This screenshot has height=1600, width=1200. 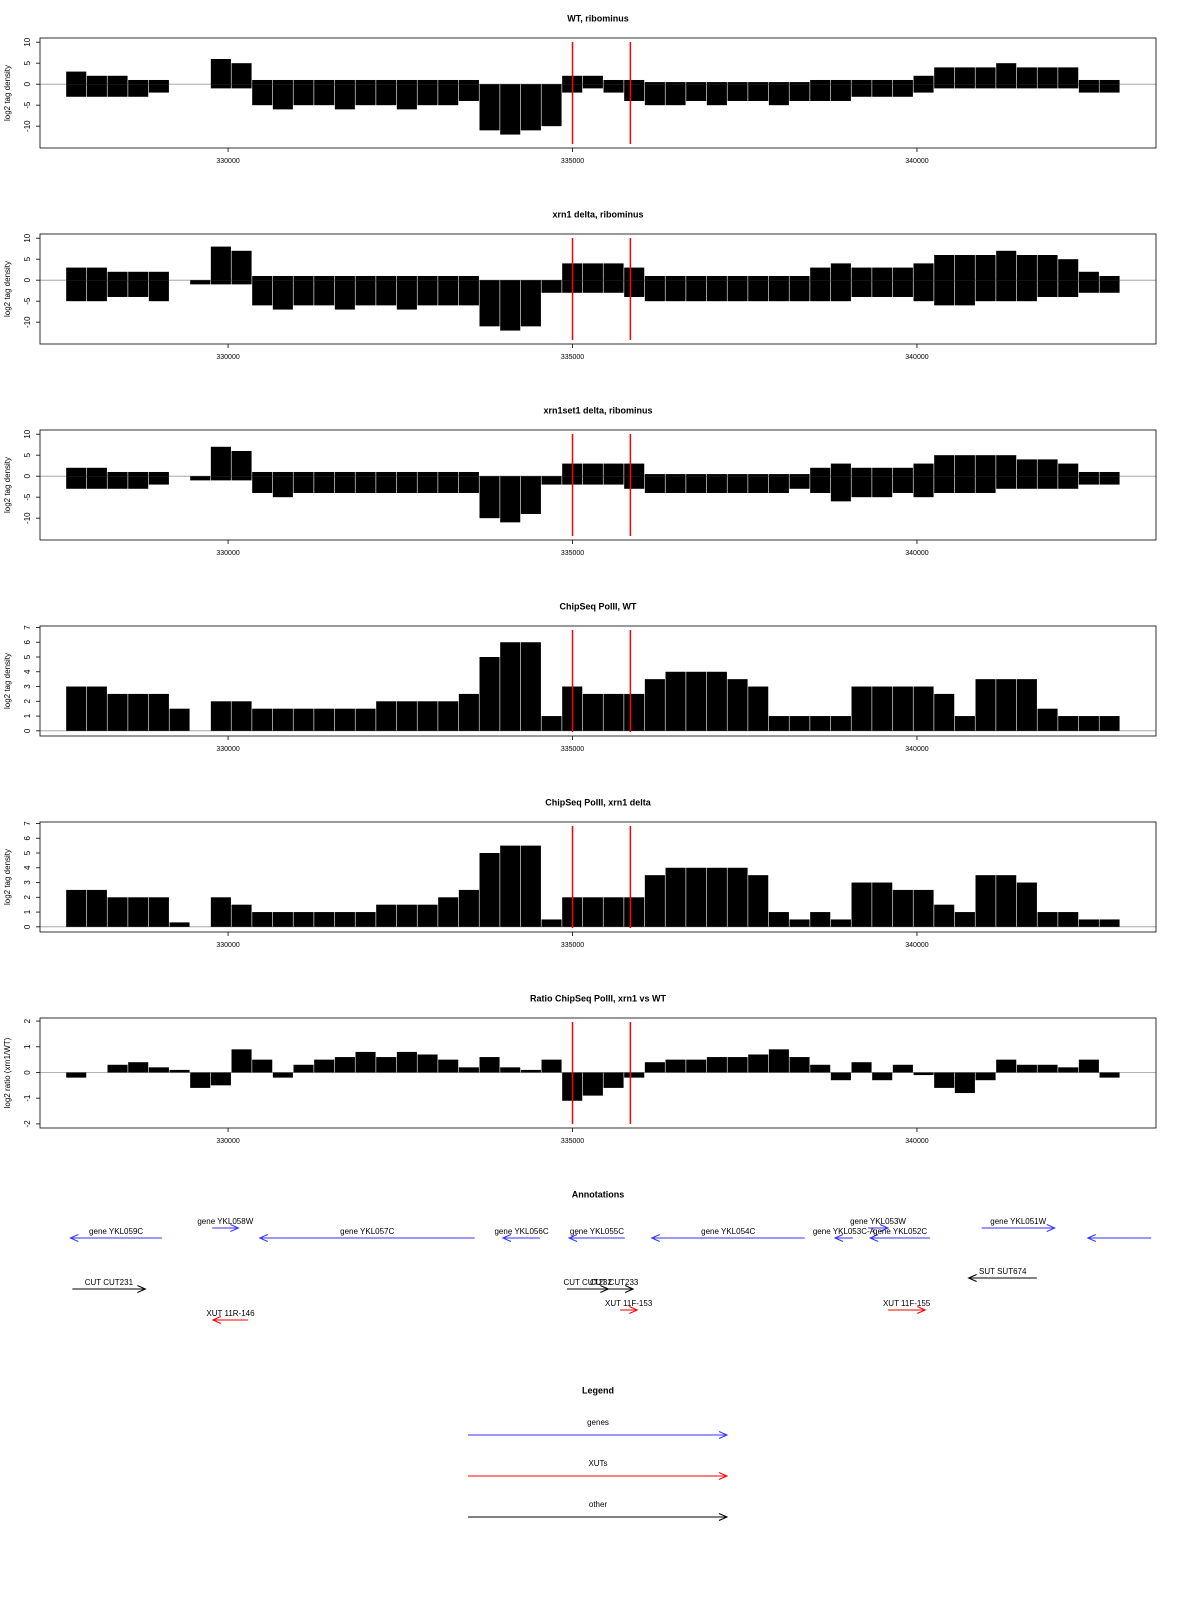 What do you see at coordinates (521, 1231) in the screenshot?
I see `feature-label: gene YKL056C` at bounding box center [521, 1231].